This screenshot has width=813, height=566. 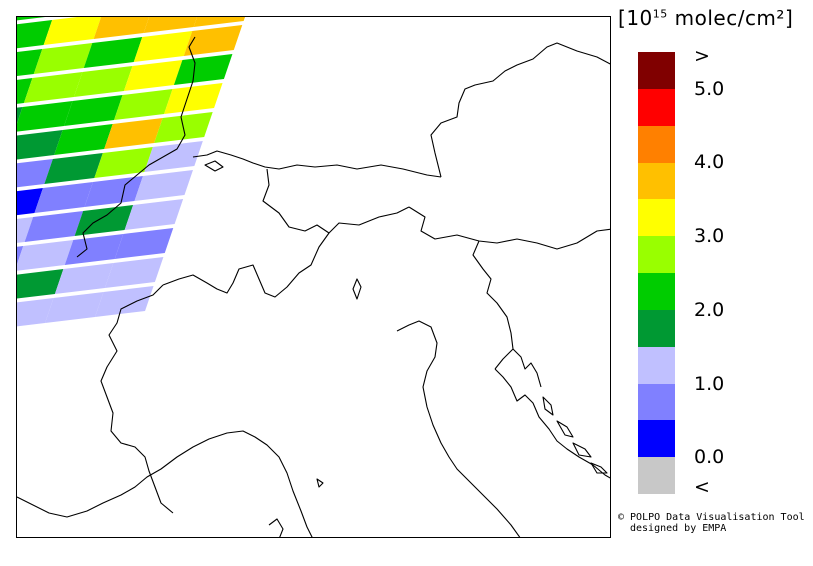 I want to click on legend-title: [1015 molec/cm²], so click(x=705, y=18).